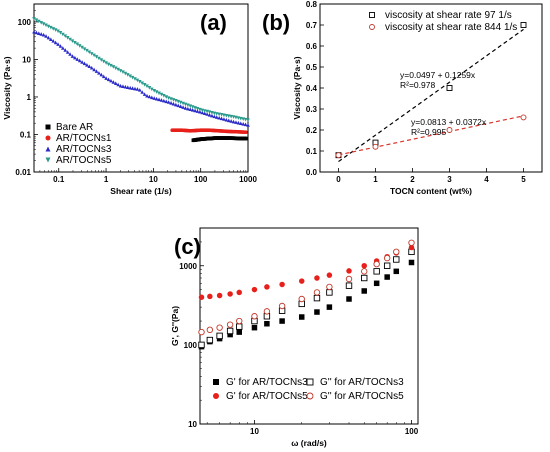  Describe the element at coordinates (213, 22) in the screenshot. I see `panel-a-label: (a)` at that location.